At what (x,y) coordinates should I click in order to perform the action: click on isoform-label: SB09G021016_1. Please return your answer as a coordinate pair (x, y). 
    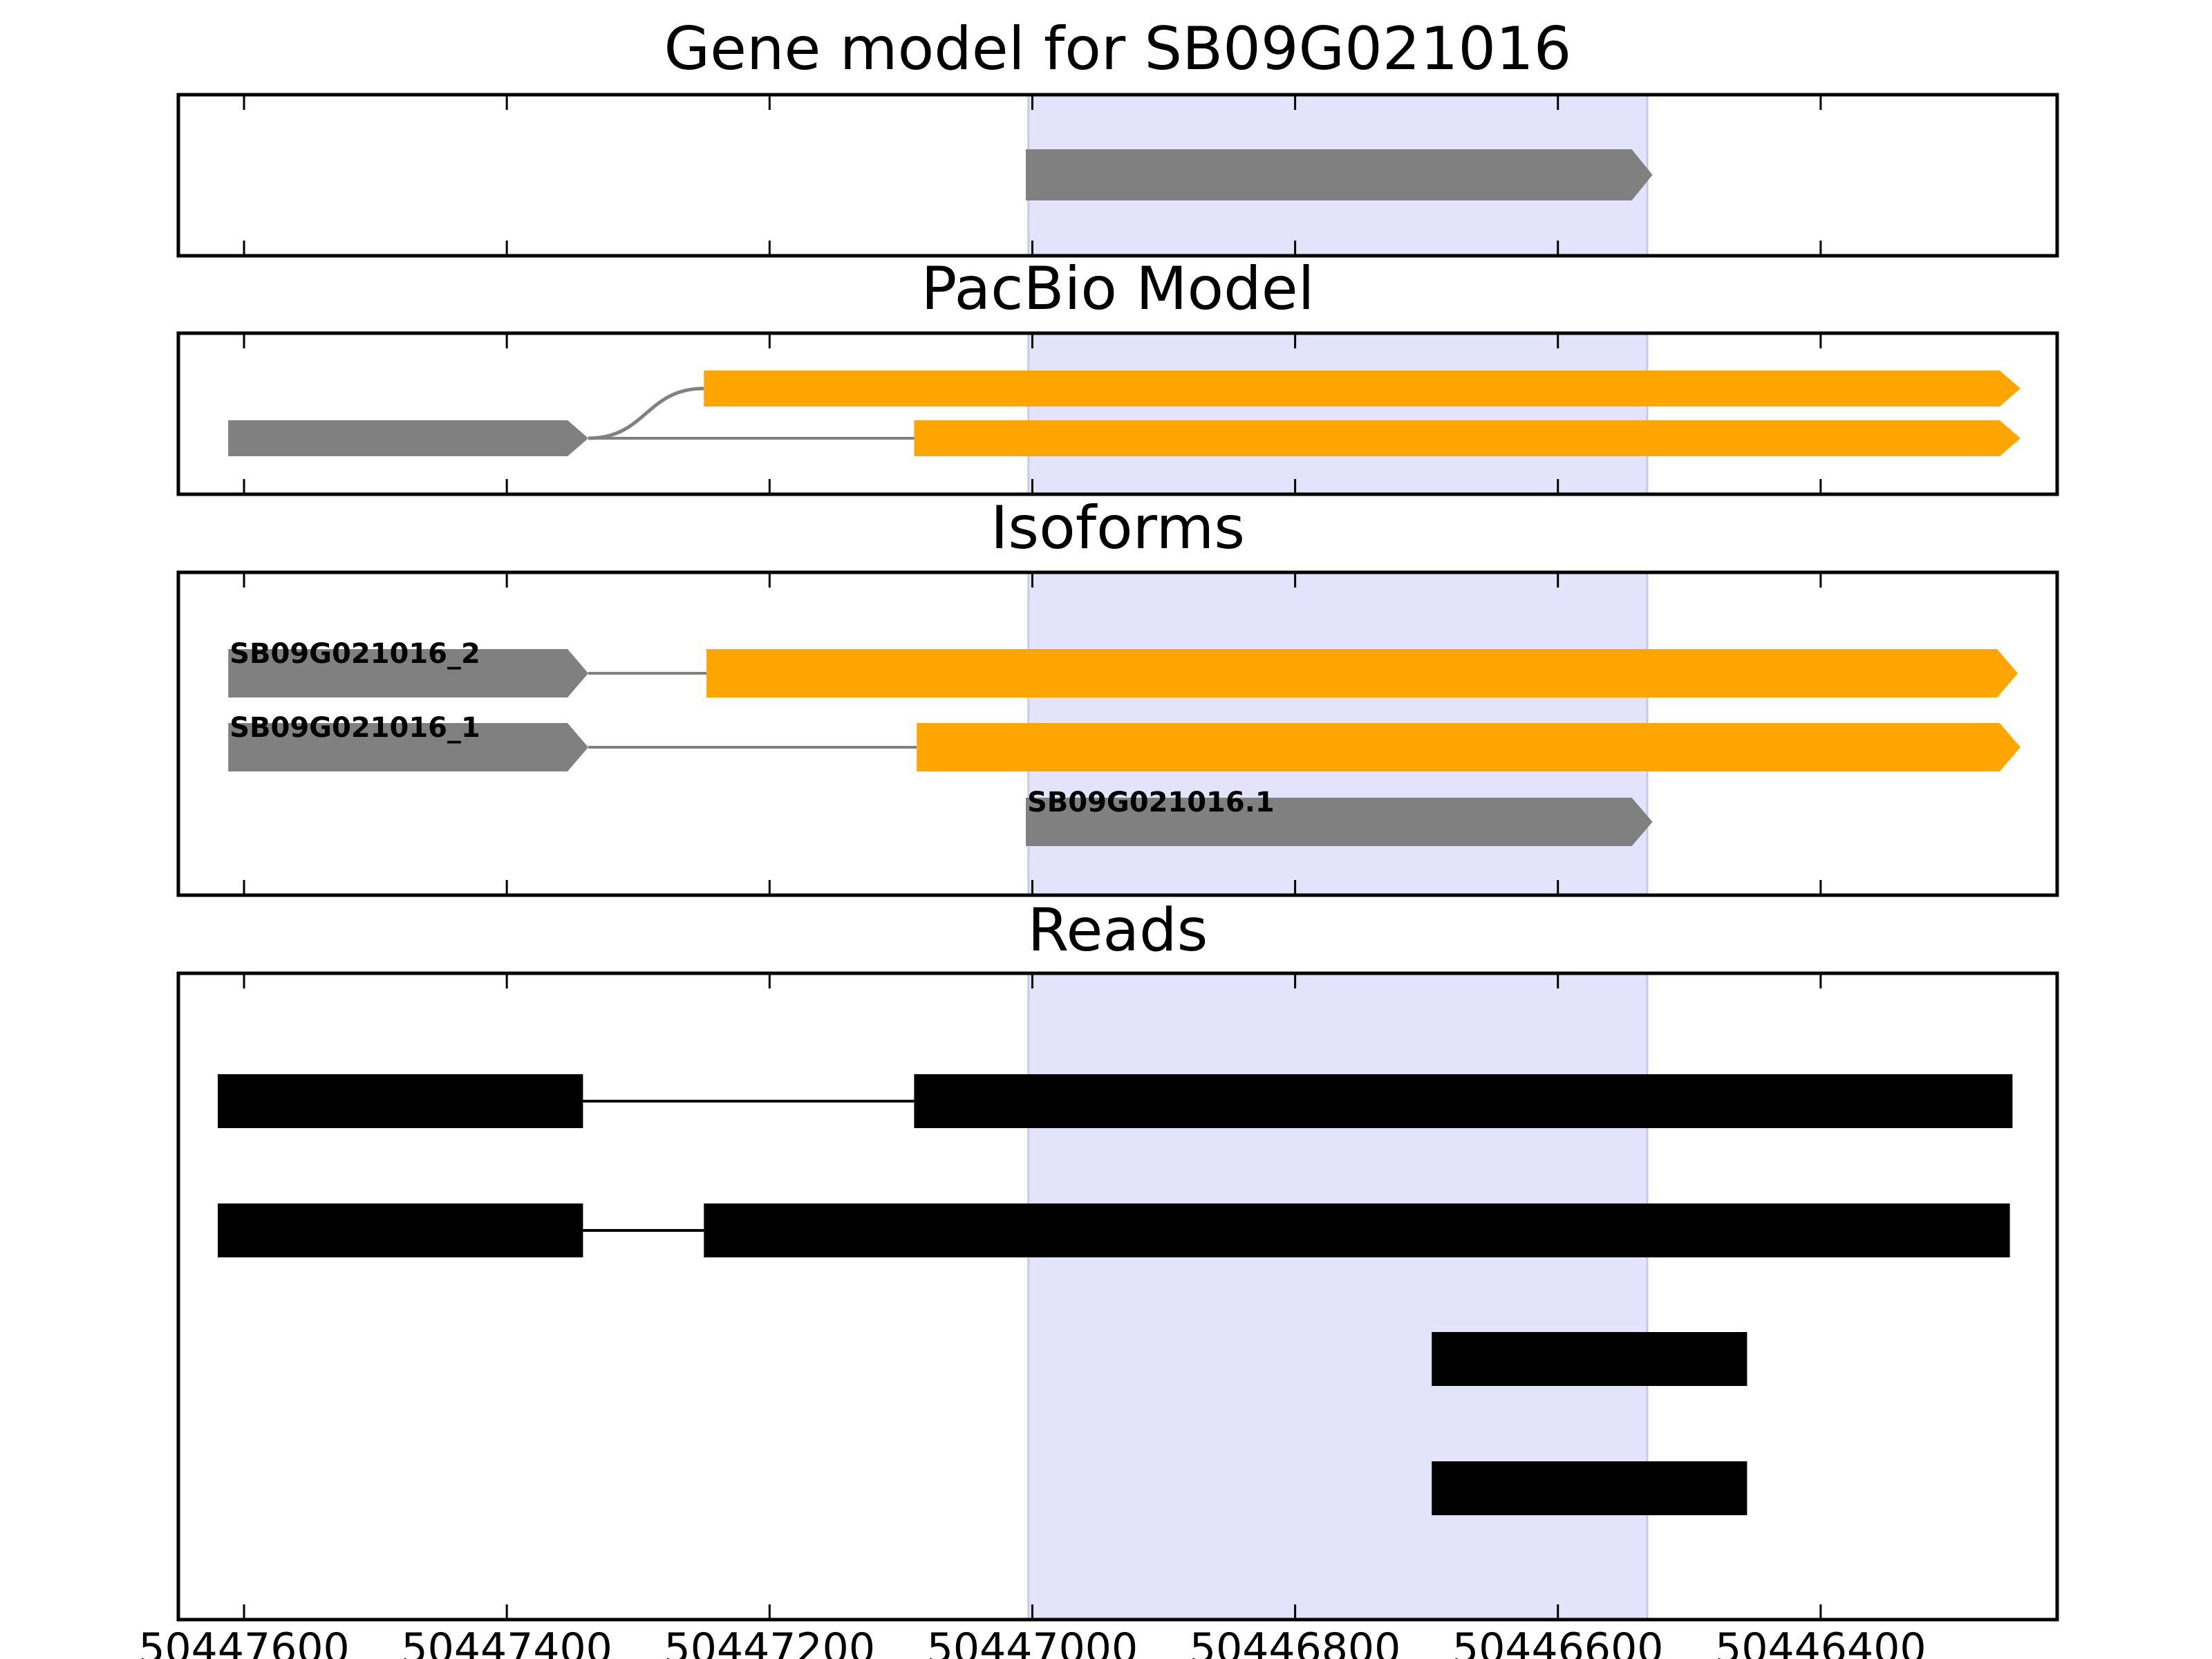
    Looking at the image, I should click on (354, 728).